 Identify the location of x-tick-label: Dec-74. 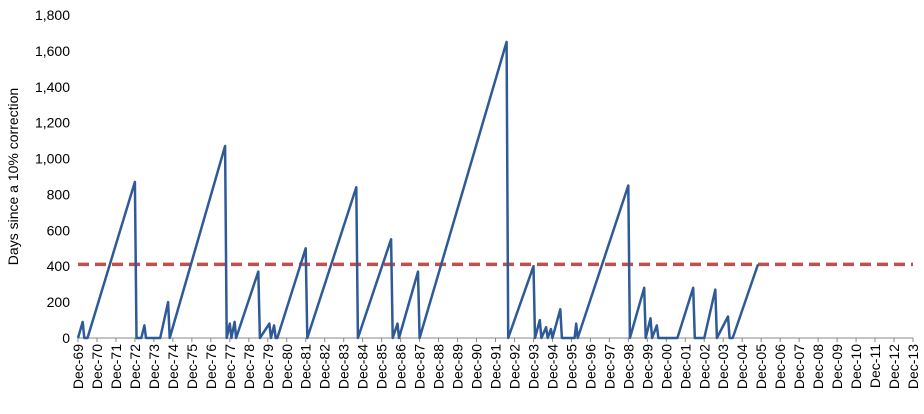
(173, 366).